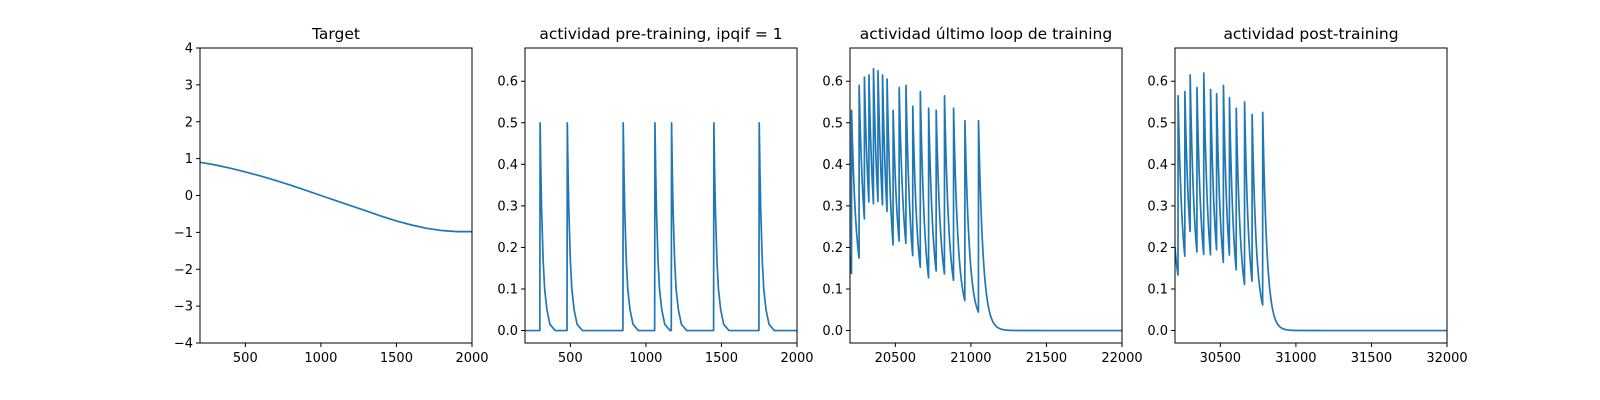 Image resolution: width=1600 pixels, height=400 pixels. What do you see at coordinates (986, 34) in the screenshot?
I see `chart-title: actividad último loop de training` at bounding box center [986, 34].